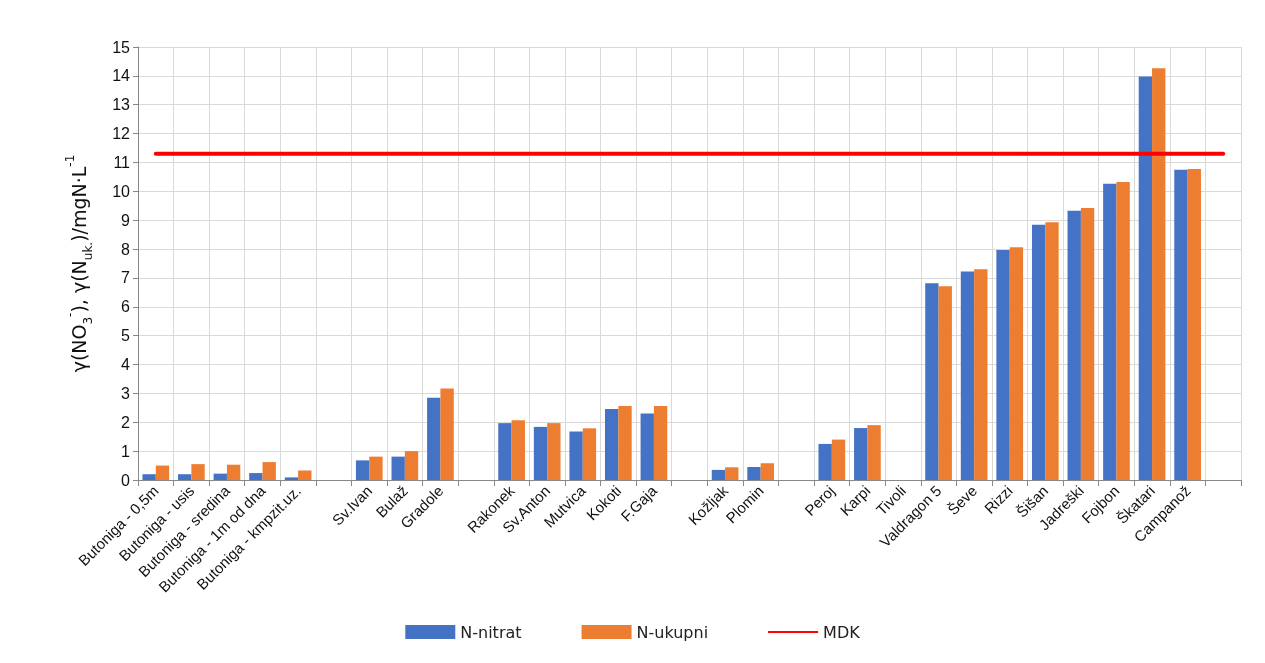  I want to click on y-tick-label: 1, so click(126, 451).